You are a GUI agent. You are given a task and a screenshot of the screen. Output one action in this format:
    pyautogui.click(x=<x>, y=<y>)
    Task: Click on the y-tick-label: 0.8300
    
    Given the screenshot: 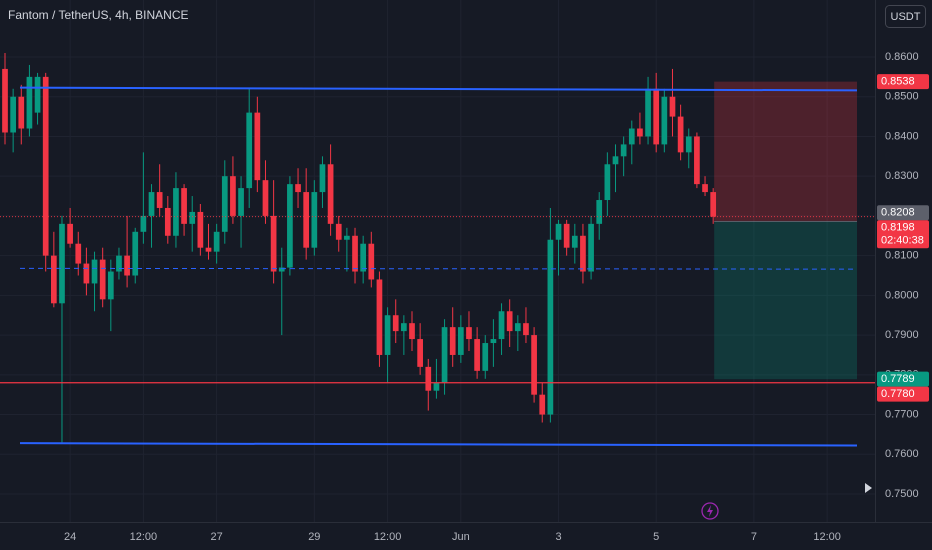 What is the action you would take?
    pyautogui.click(x=902, y=176)
    